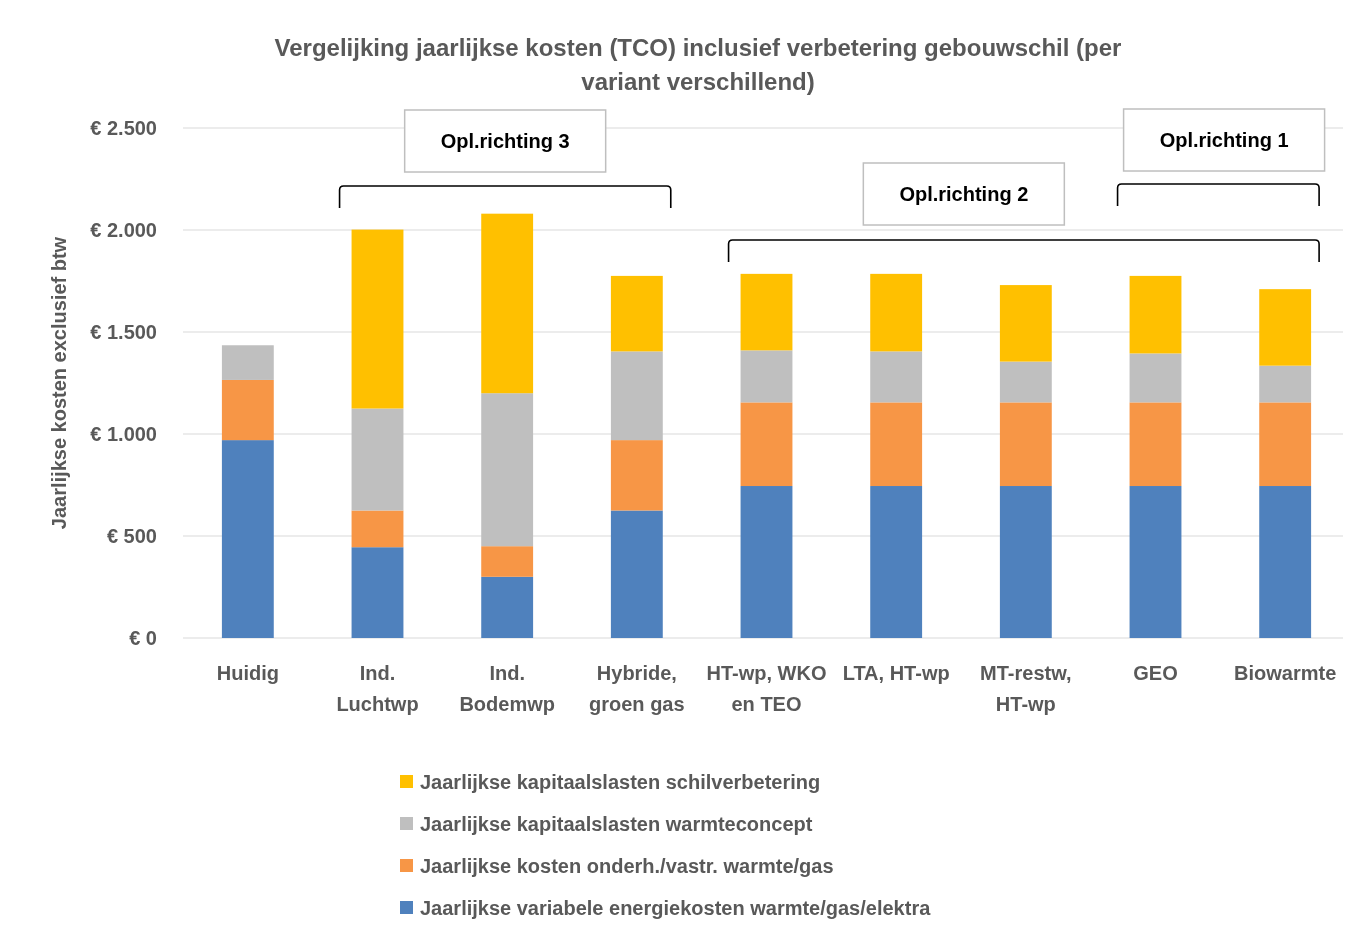  I want to click on x-tick-label: MT-restw, HT-wp, so click(1026, 688).